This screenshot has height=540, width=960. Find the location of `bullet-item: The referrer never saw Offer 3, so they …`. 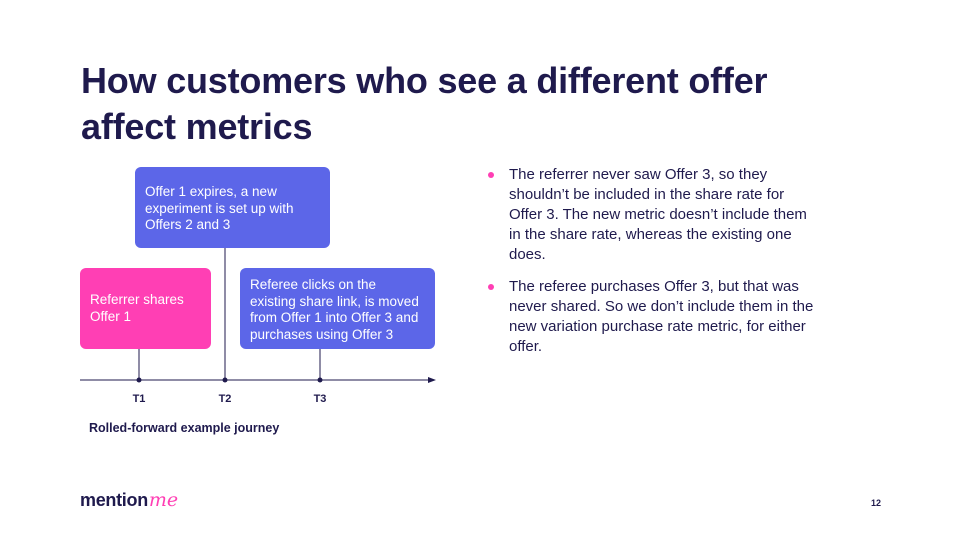

bullet-item: The referrer never saw Offer 3, so they … is located at coordinates (652, 215).